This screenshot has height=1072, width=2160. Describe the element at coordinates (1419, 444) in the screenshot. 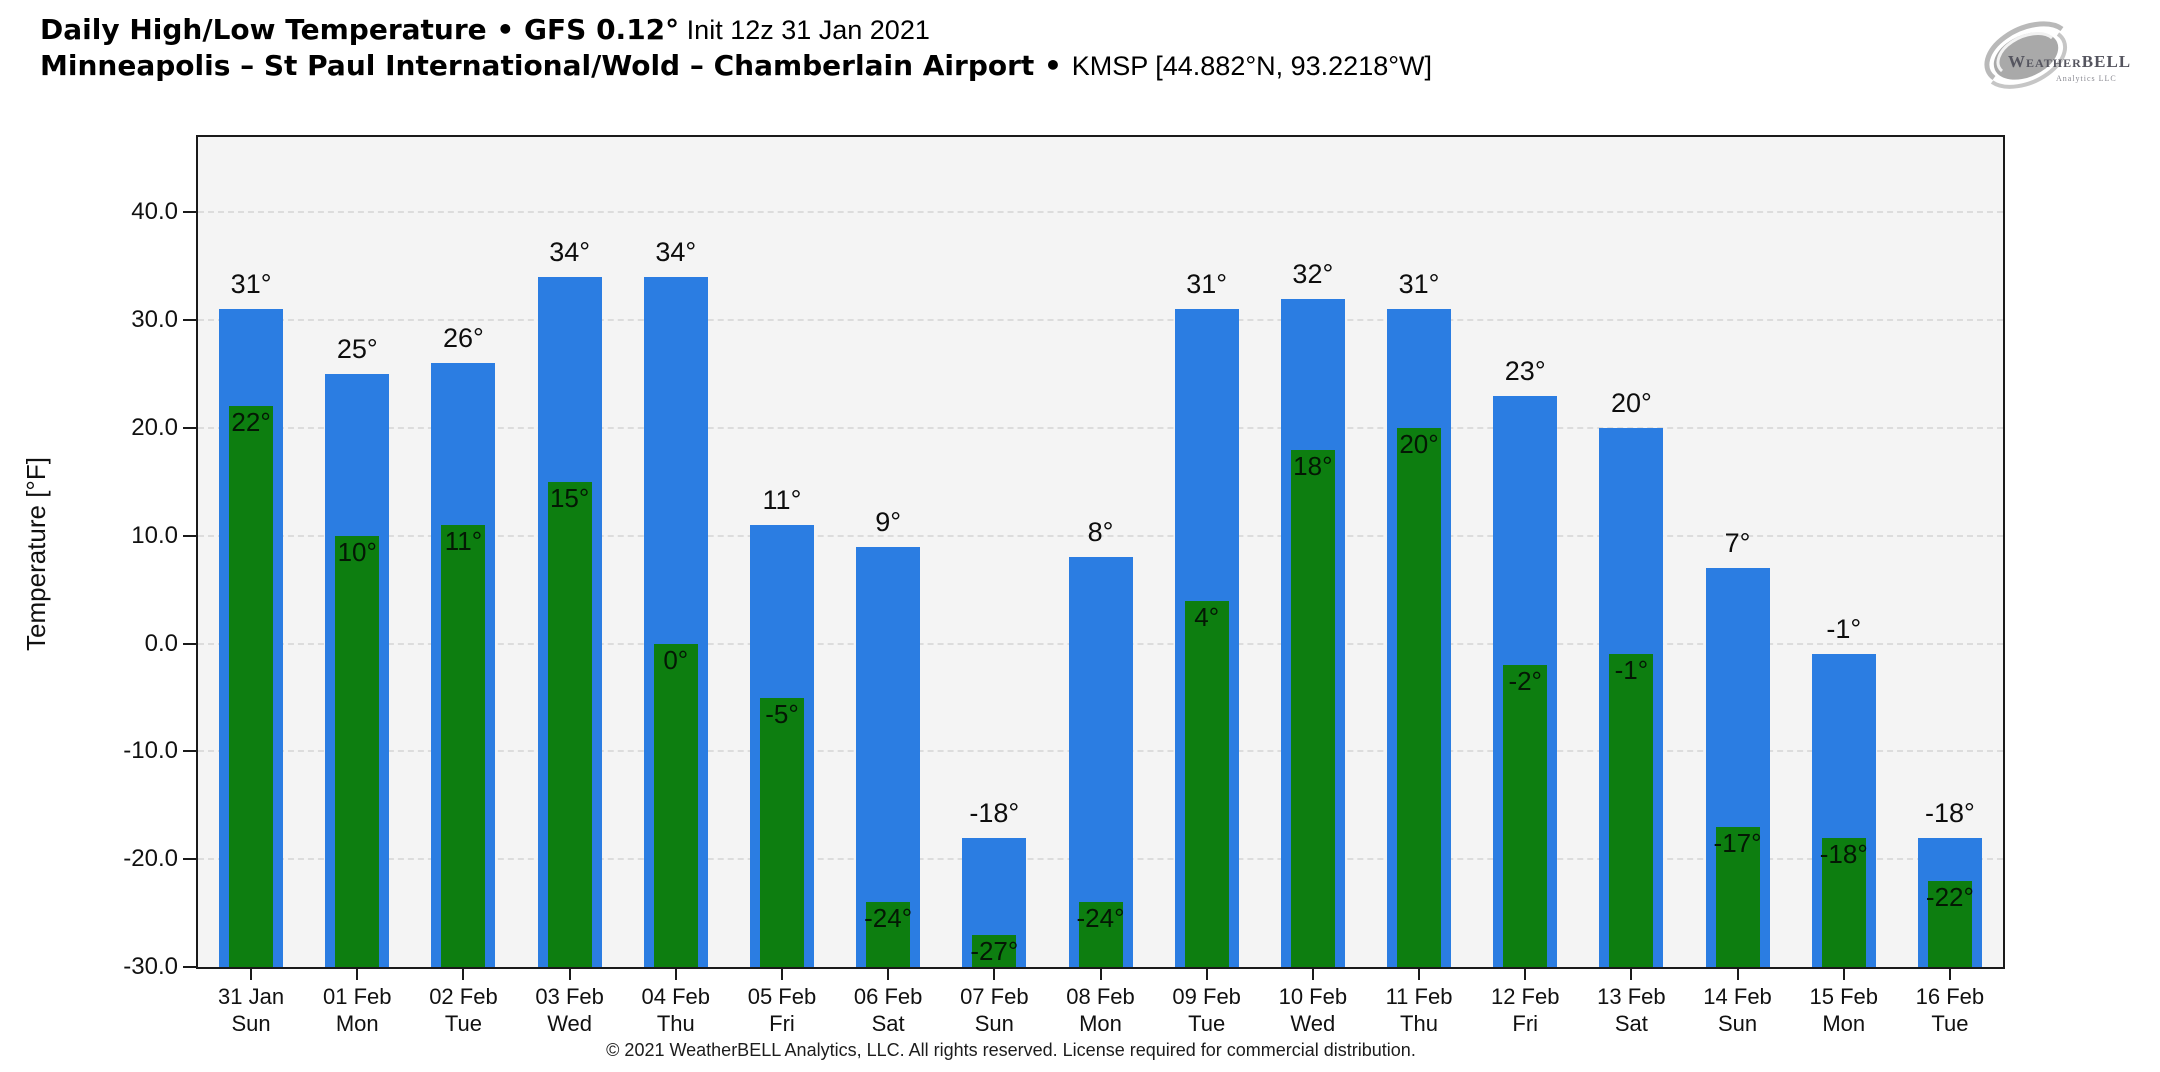

I see `low-value-label: 20°` at that location.